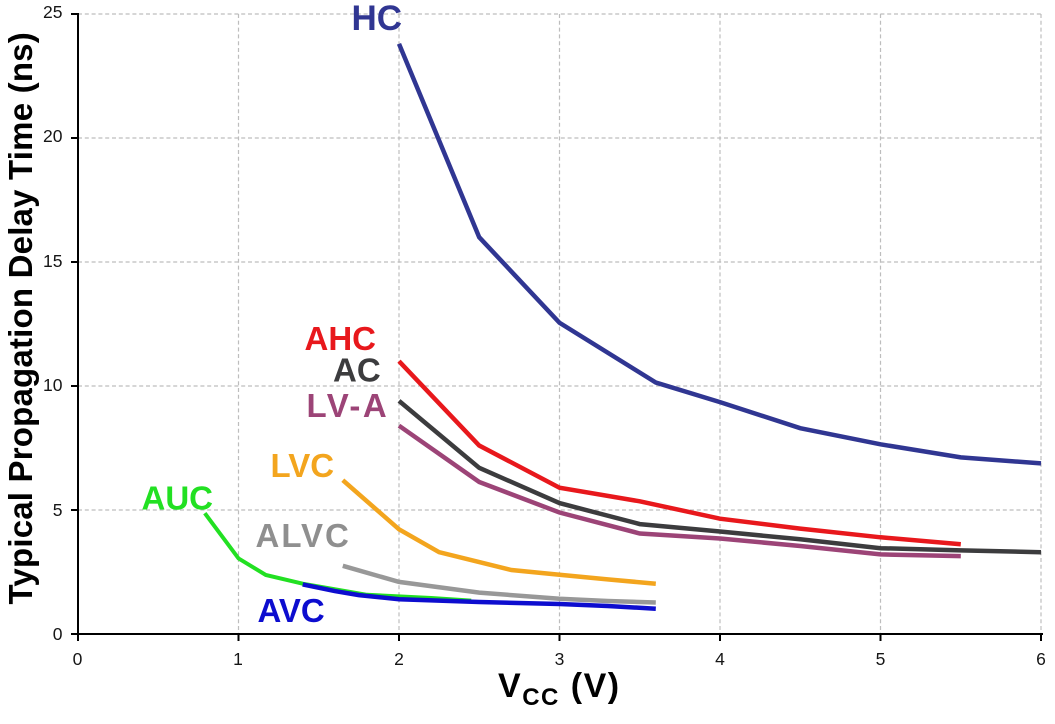  What do you see at coordinates (20, 318) in the screenshot?
I see `svg-text:Typical Propagation Delay Time: Typical Propagation Delay Time (ns)` at bounding box center [20, 318].